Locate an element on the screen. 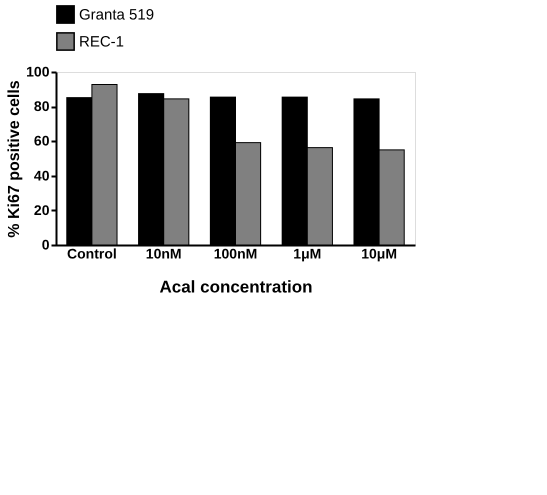 Image resolution: width=547 pixels, height=495 pixels. legend-label: Granta 519 is located at coordinates (116, 15).